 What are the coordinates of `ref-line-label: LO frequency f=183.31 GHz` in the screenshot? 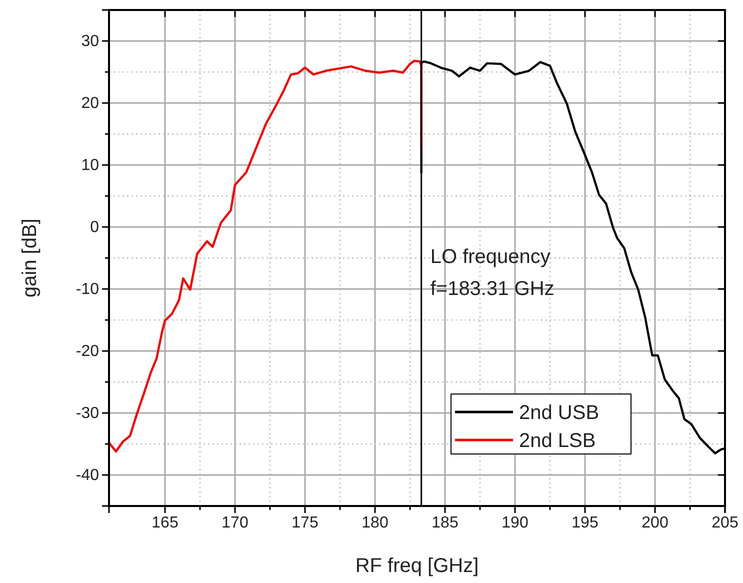 It's located at (492, 273).